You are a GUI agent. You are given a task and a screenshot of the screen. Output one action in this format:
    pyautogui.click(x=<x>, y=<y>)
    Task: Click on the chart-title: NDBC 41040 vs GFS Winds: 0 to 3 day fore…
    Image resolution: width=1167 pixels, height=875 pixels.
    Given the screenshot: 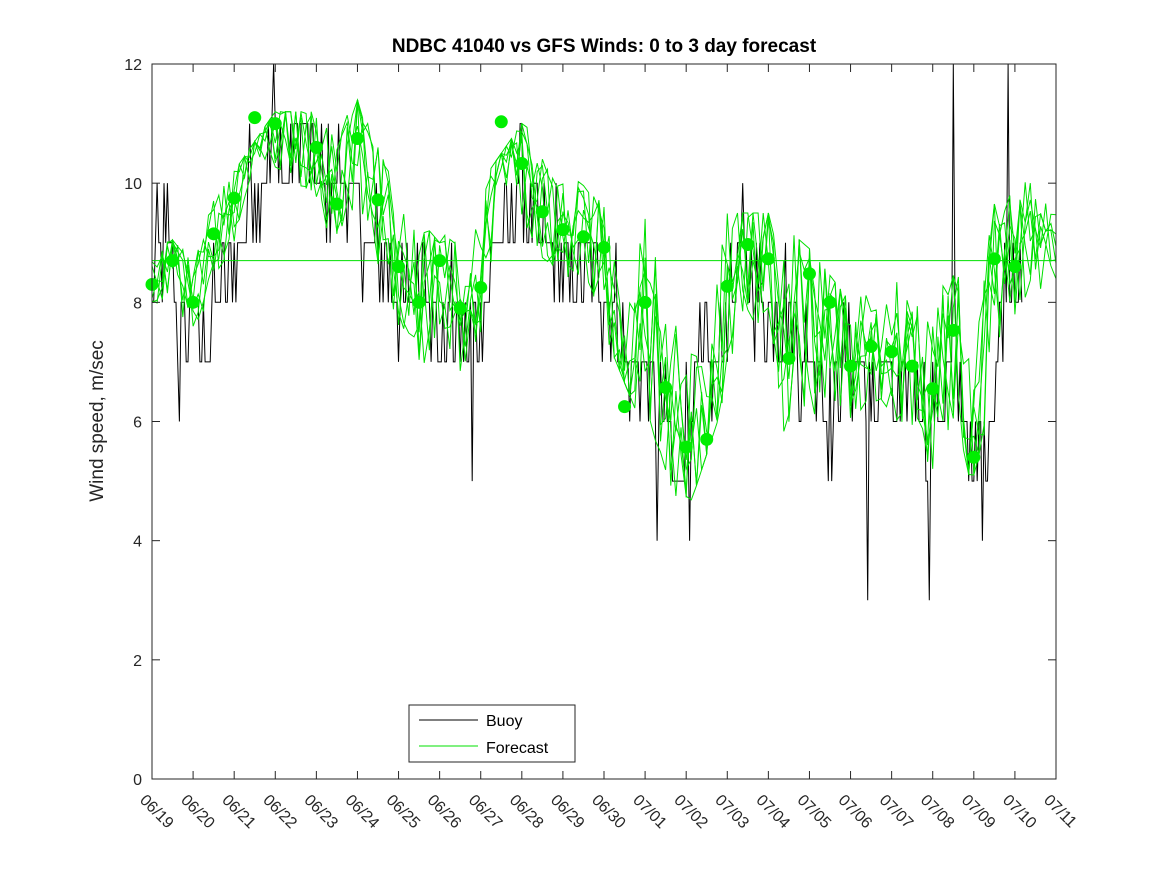 What is the action you would take?
    pyautogui.click(x=604, y=46)
    